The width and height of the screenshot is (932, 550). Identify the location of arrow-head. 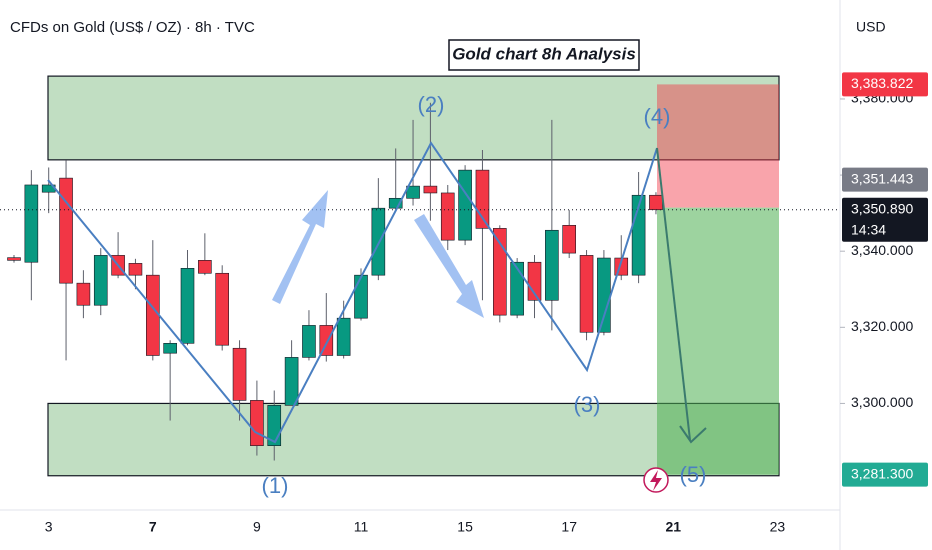
(693, 434).